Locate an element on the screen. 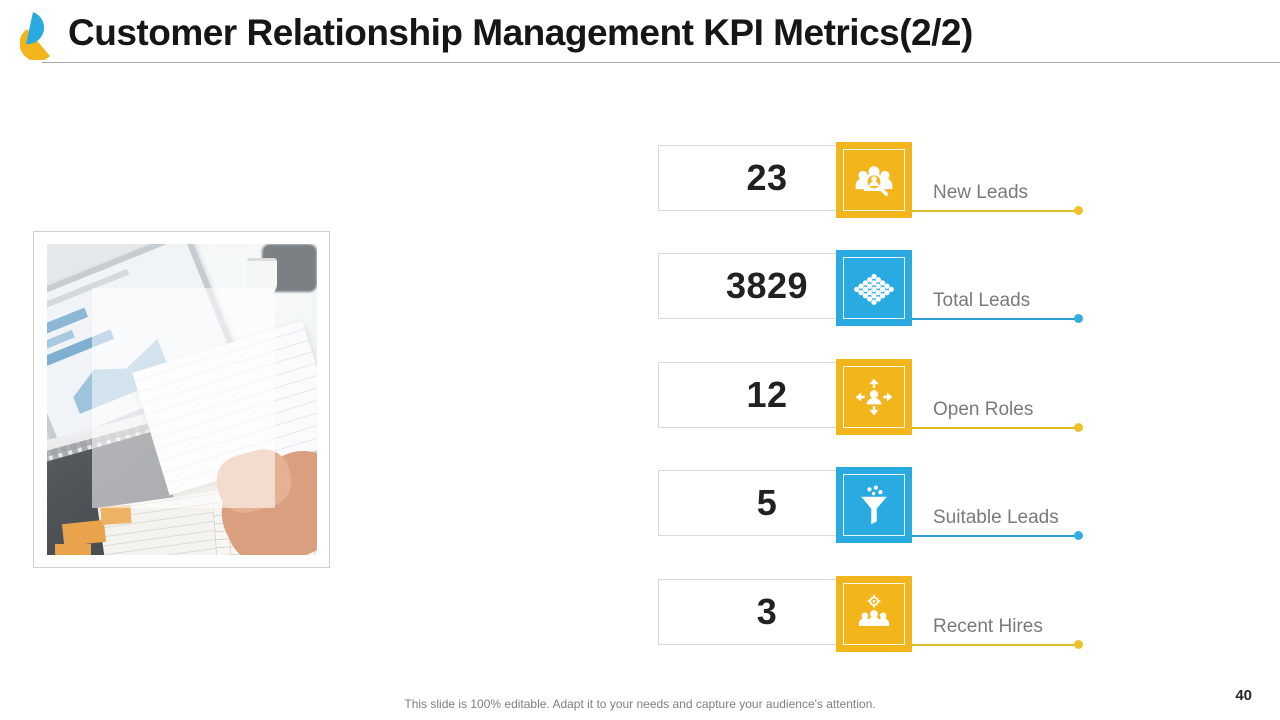 This screenshot has height=720, width=1280. kpi-row-recent-hires: 3 Recent Hires is located at coordinates (875, 616).